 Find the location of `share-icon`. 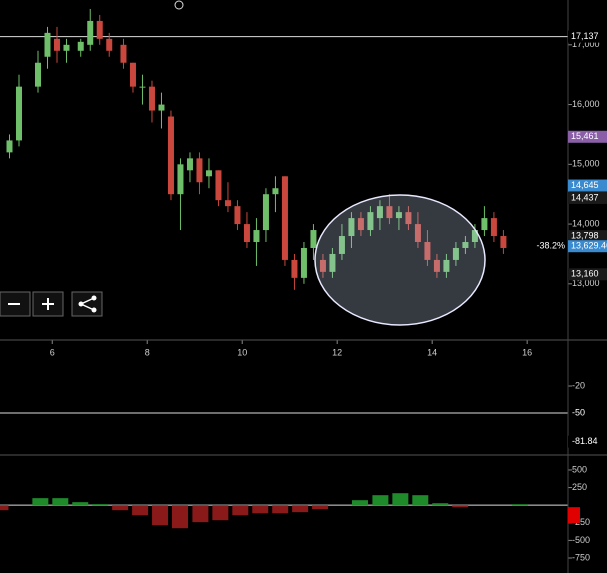

share-icon is located at coordinates (87, 304).